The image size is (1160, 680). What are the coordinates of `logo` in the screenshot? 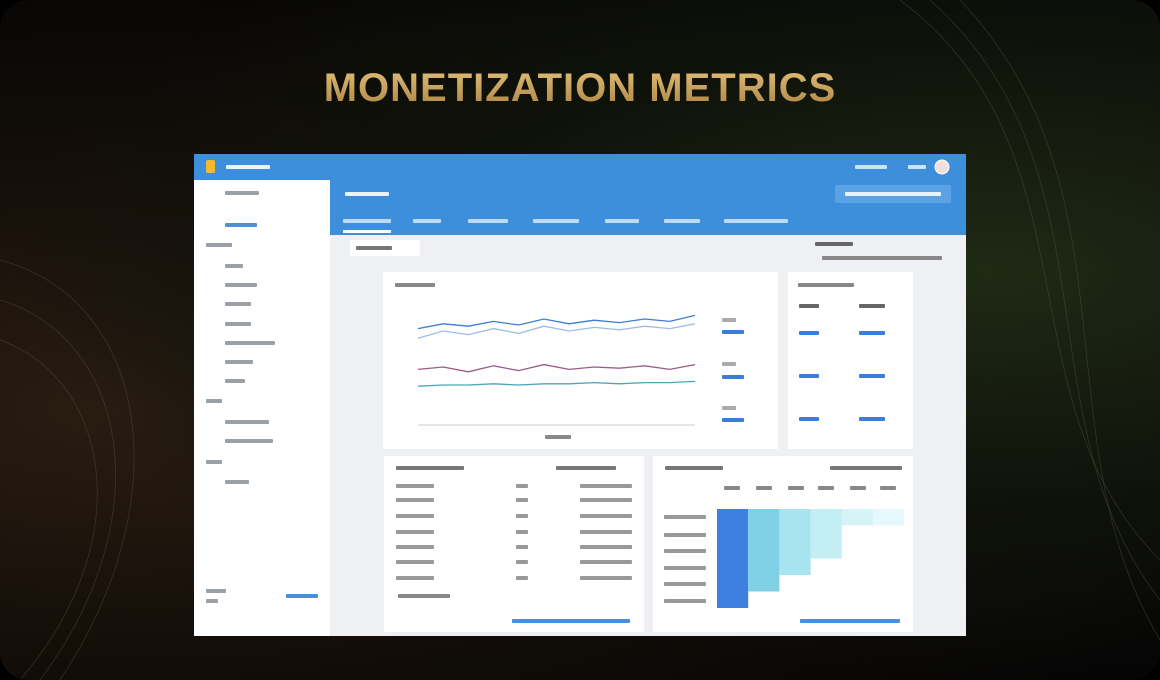 It's located at (210, 166).